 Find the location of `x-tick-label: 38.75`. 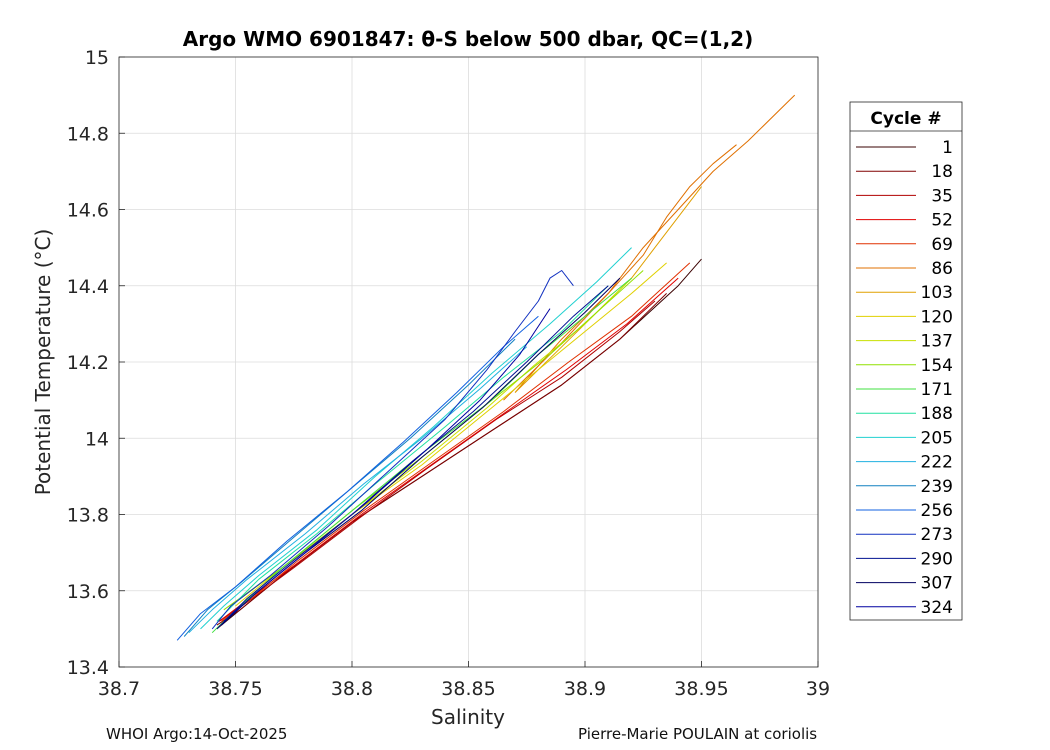

x-tick-label: 38.75 is located at coordinates (235, 689).